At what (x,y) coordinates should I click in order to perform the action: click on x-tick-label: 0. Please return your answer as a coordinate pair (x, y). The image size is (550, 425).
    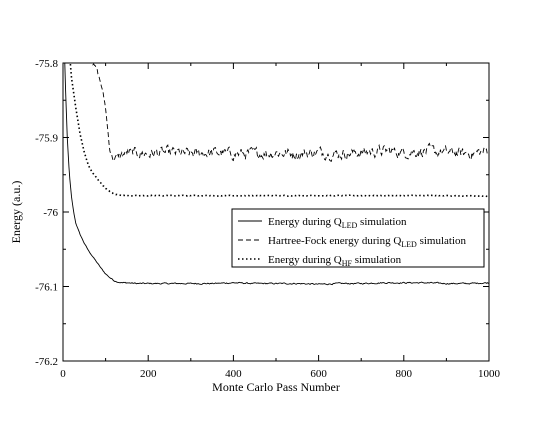
    Looking at the image, I should click on (63, 374).